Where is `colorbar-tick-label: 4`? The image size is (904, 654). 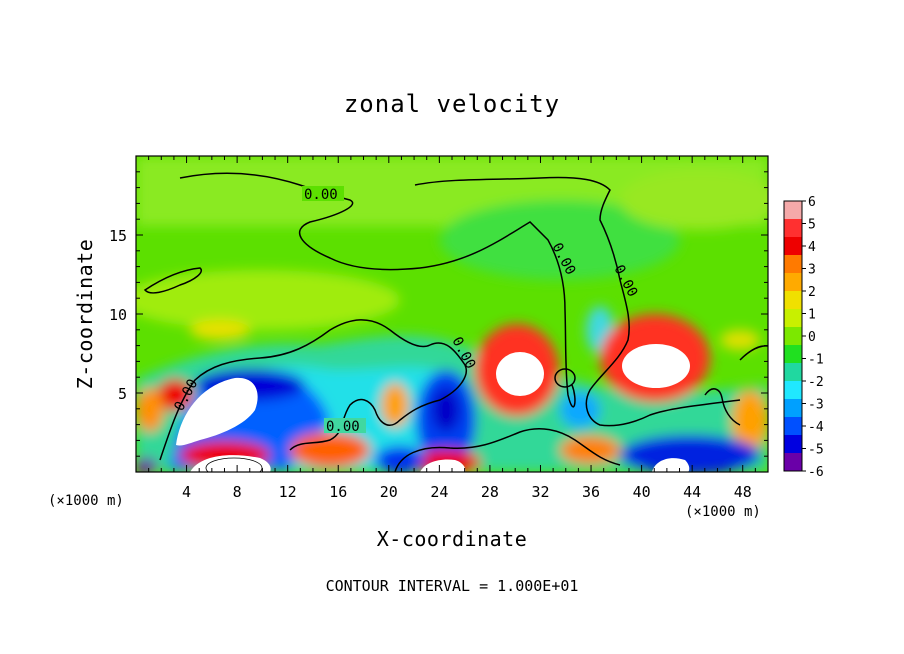
colorbar-tick-label: 4 is located at coordinates (812, 247).